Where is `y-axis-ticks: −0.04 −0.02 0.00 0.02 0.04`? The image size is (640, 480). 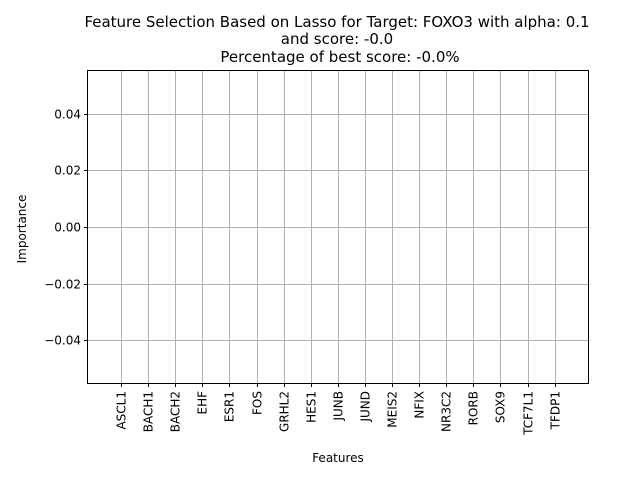 y-axis-ticks: −0.04 −0.02 0.00 0.02 0.04 is located at coordinates (66, 228).